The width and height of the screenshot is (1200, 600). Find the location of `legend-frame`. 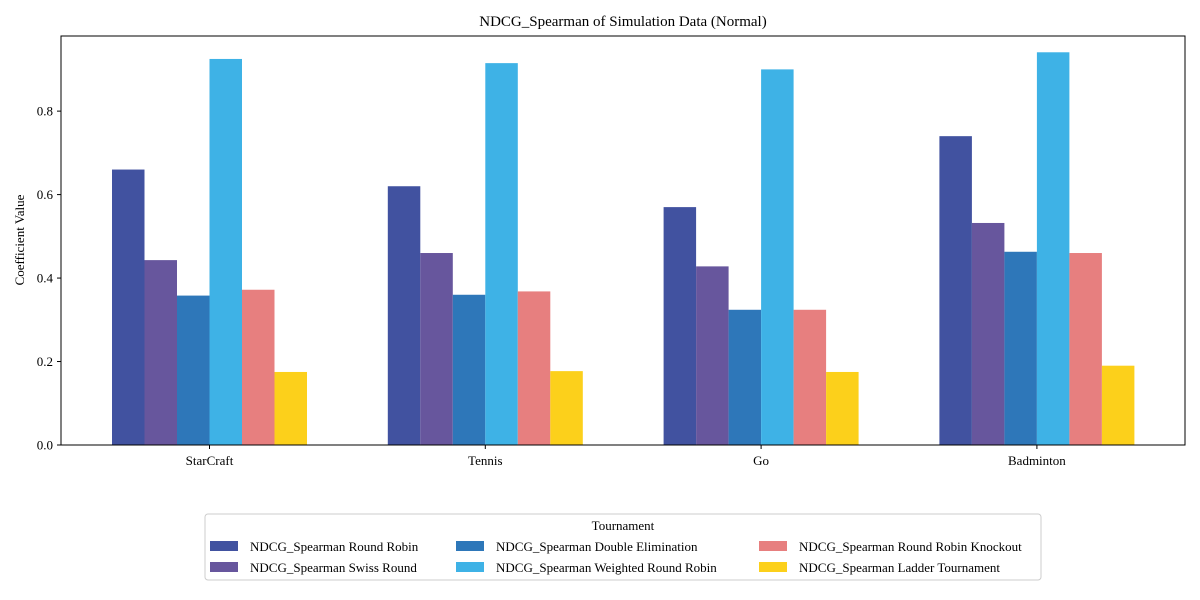

legend-frame is located at coordinates (623, 547).